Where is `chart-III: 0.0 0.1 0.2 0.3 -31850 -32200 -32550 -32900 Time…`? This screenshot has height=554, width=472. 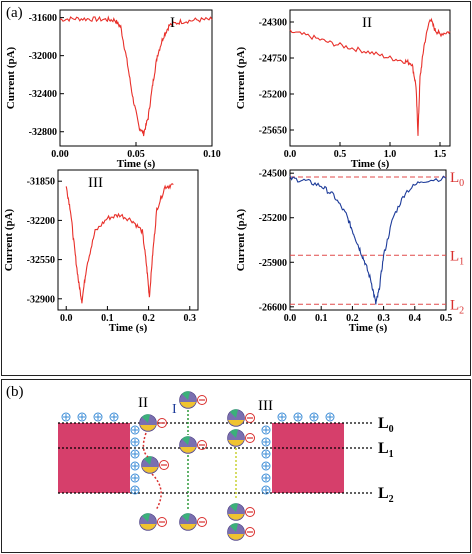 chart-III: 0.0 0.1 0.2 0.3 -31850 -32200 -32550 -32900 Time… is located at coordinates (101, 251).